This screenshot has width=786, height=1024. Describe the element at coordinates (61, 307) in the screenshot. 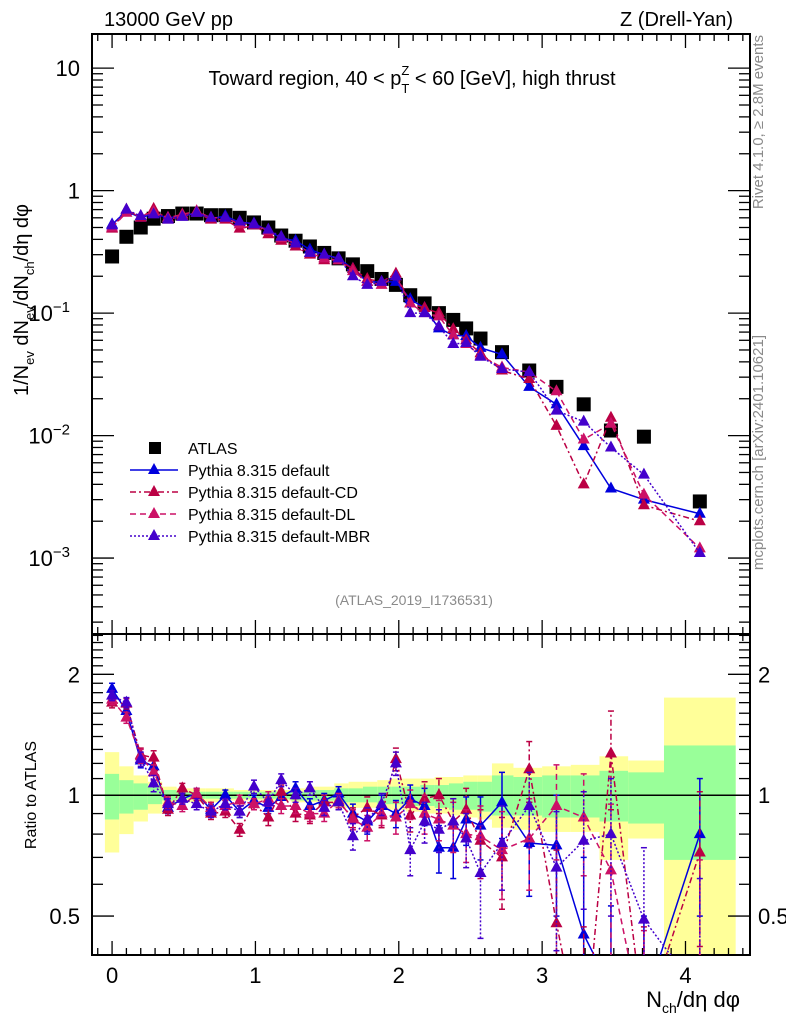

I see `y-tick-exponent: −1` at that location.